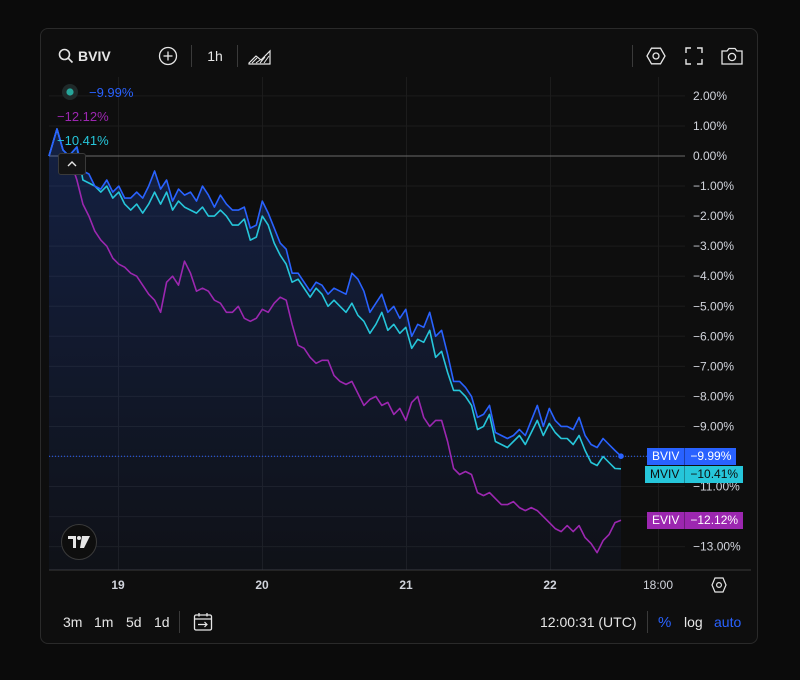 This screenshot has width=800, height=680. Describe the element at coordinates (710, 126) in the screenshot. I see `y-tick-label: 1.00%` at that location.